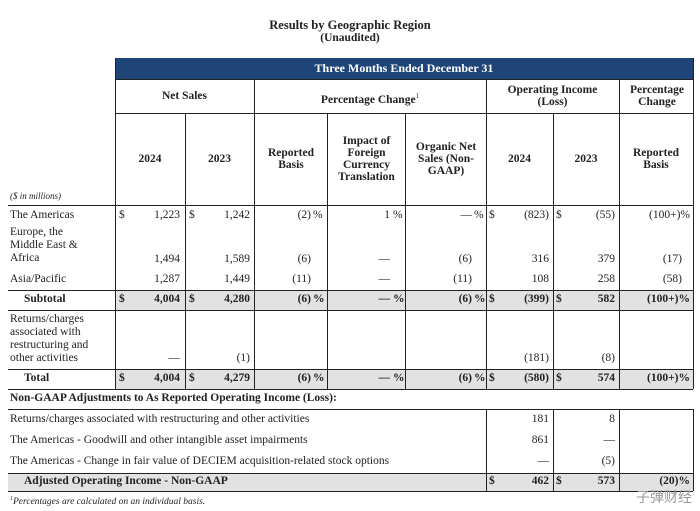 The image size is (700, 511). Describe the element at coordinates (387, 215) in the screenshot. I see `americas-fx: 1` at that location.